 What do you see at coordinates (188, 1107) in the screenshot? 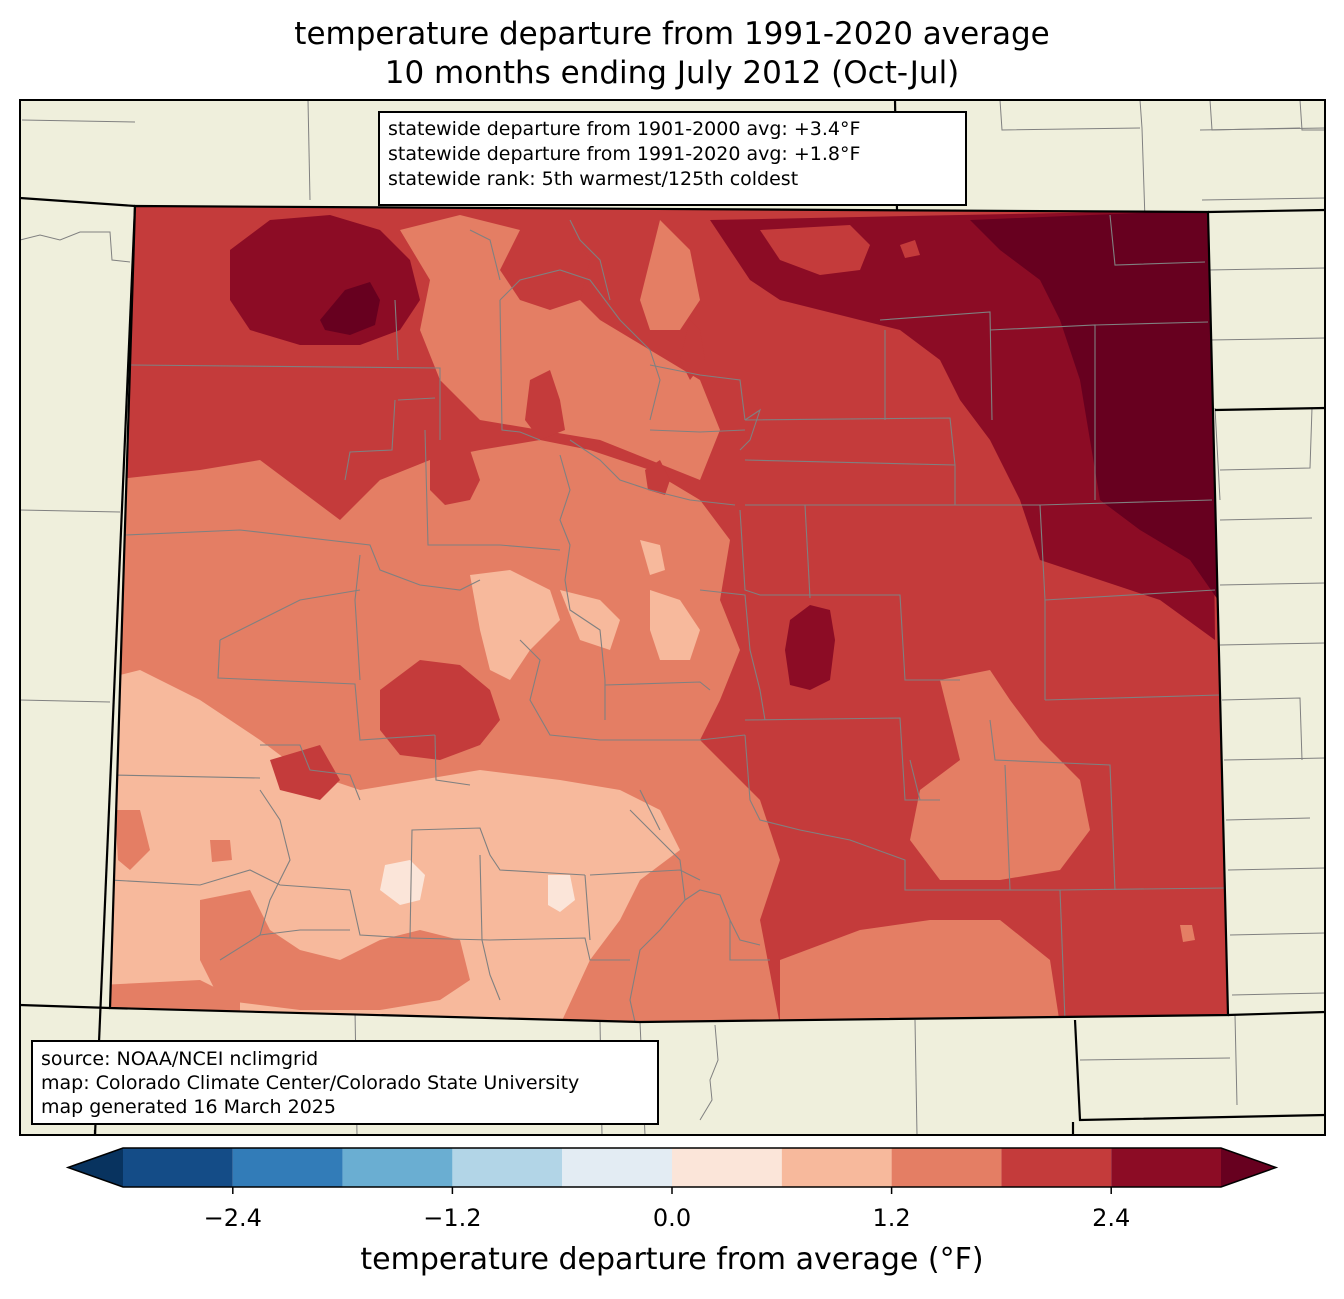
I see `credits-generated: map generated 16 March 2025` at bounding box center [188, 1107].